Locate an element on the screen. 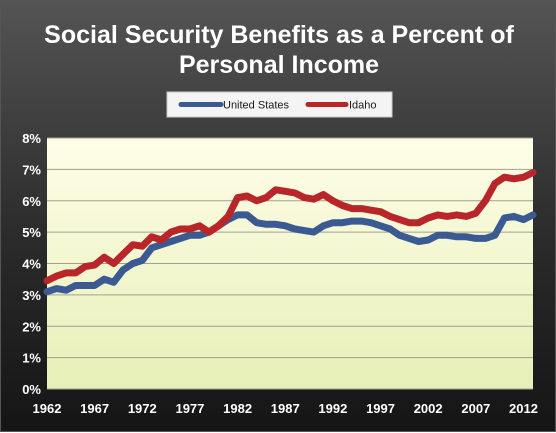 Image resolution: width=556 pixels, height=433 pixels. y-tick-label: 0% is located at coordinates (31, 389).